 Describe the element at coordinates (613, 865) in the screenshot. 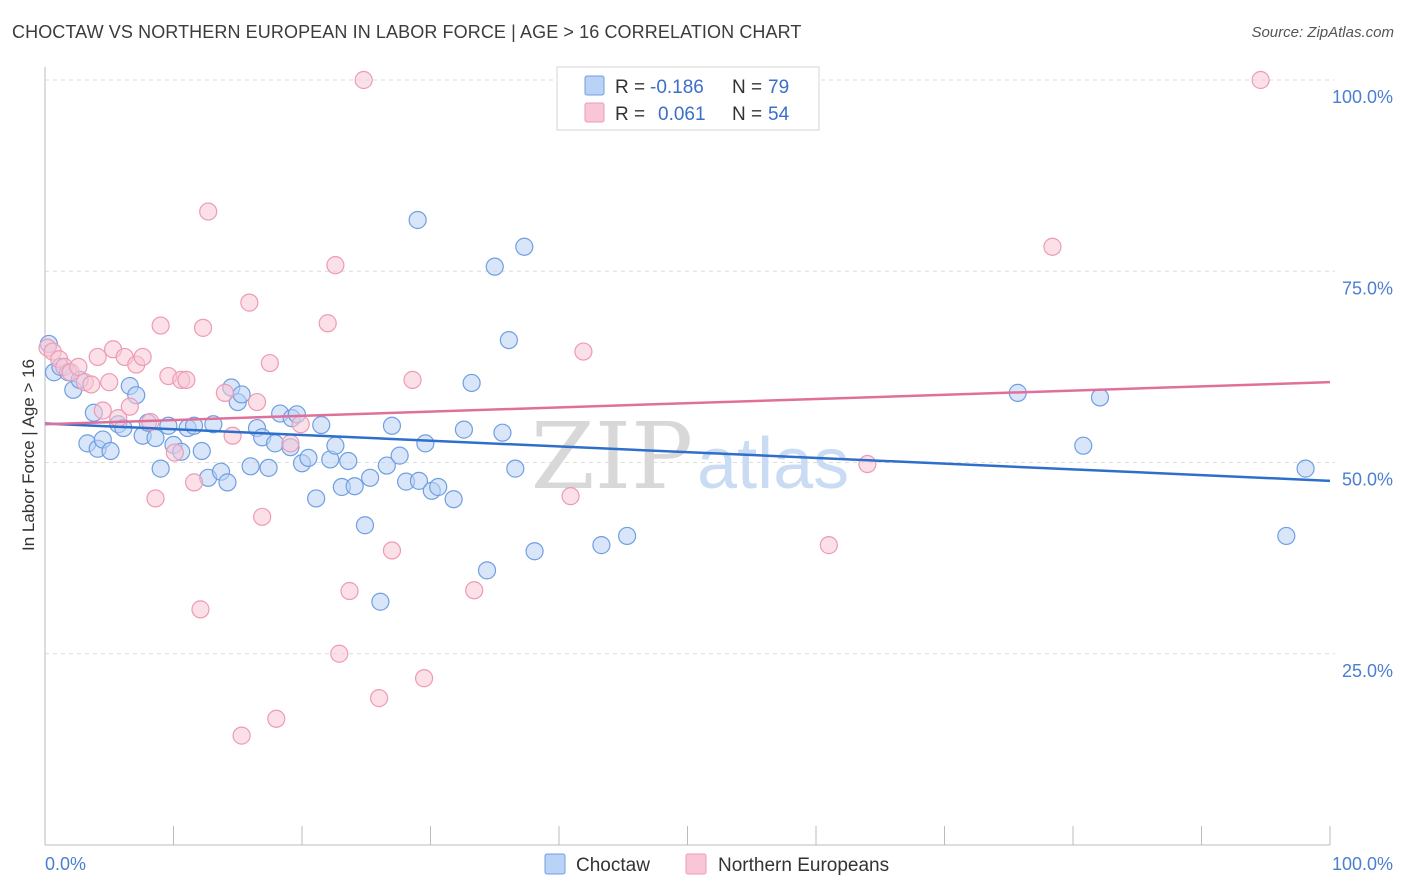

I see `bottom-legend-label-choctaw: Choctaw` at that location.